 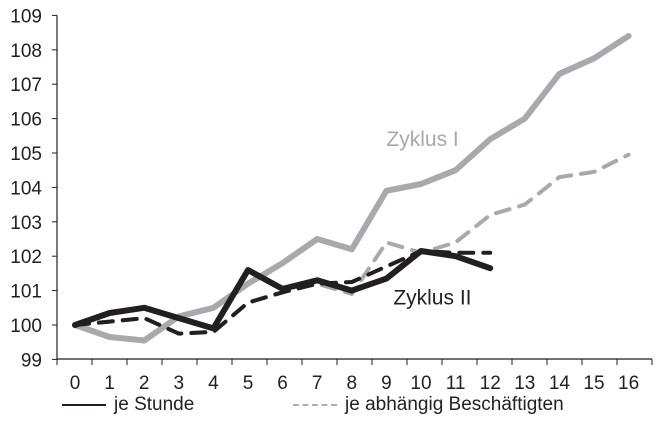 I want to click on x-tick-label: 4, so click(x=213, y=383).